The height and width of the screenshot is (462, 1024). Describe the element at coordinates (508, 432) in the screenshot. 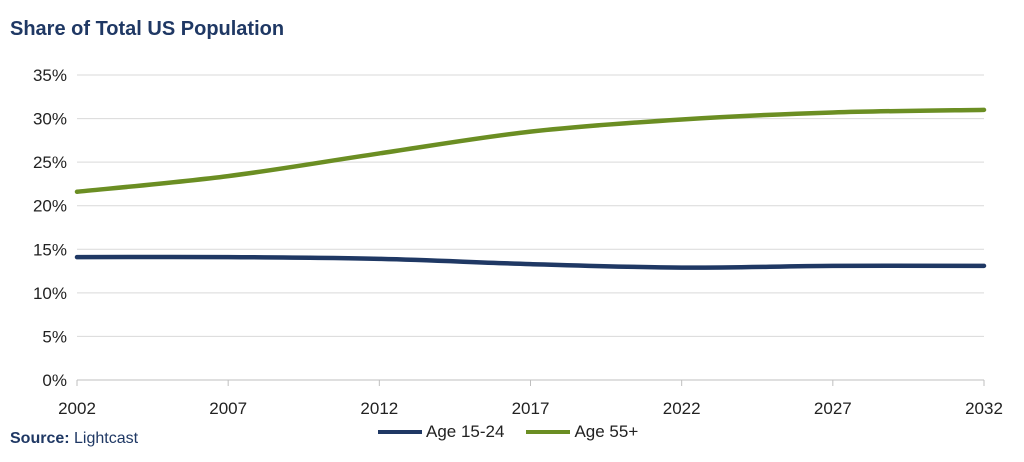

I see `legend: Age 15-24 Age 55+` at that location.